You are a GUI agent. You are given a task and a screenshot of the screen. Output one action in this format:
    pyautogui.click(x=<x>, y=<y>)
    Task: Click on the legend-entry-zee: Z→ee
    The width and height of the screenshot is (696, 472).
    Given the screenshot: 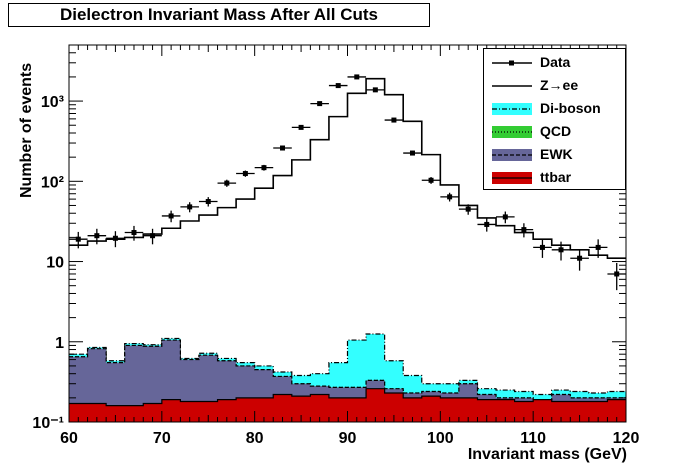 What is the action you would take?
    pyautogui.click(x=556, y=86)
    